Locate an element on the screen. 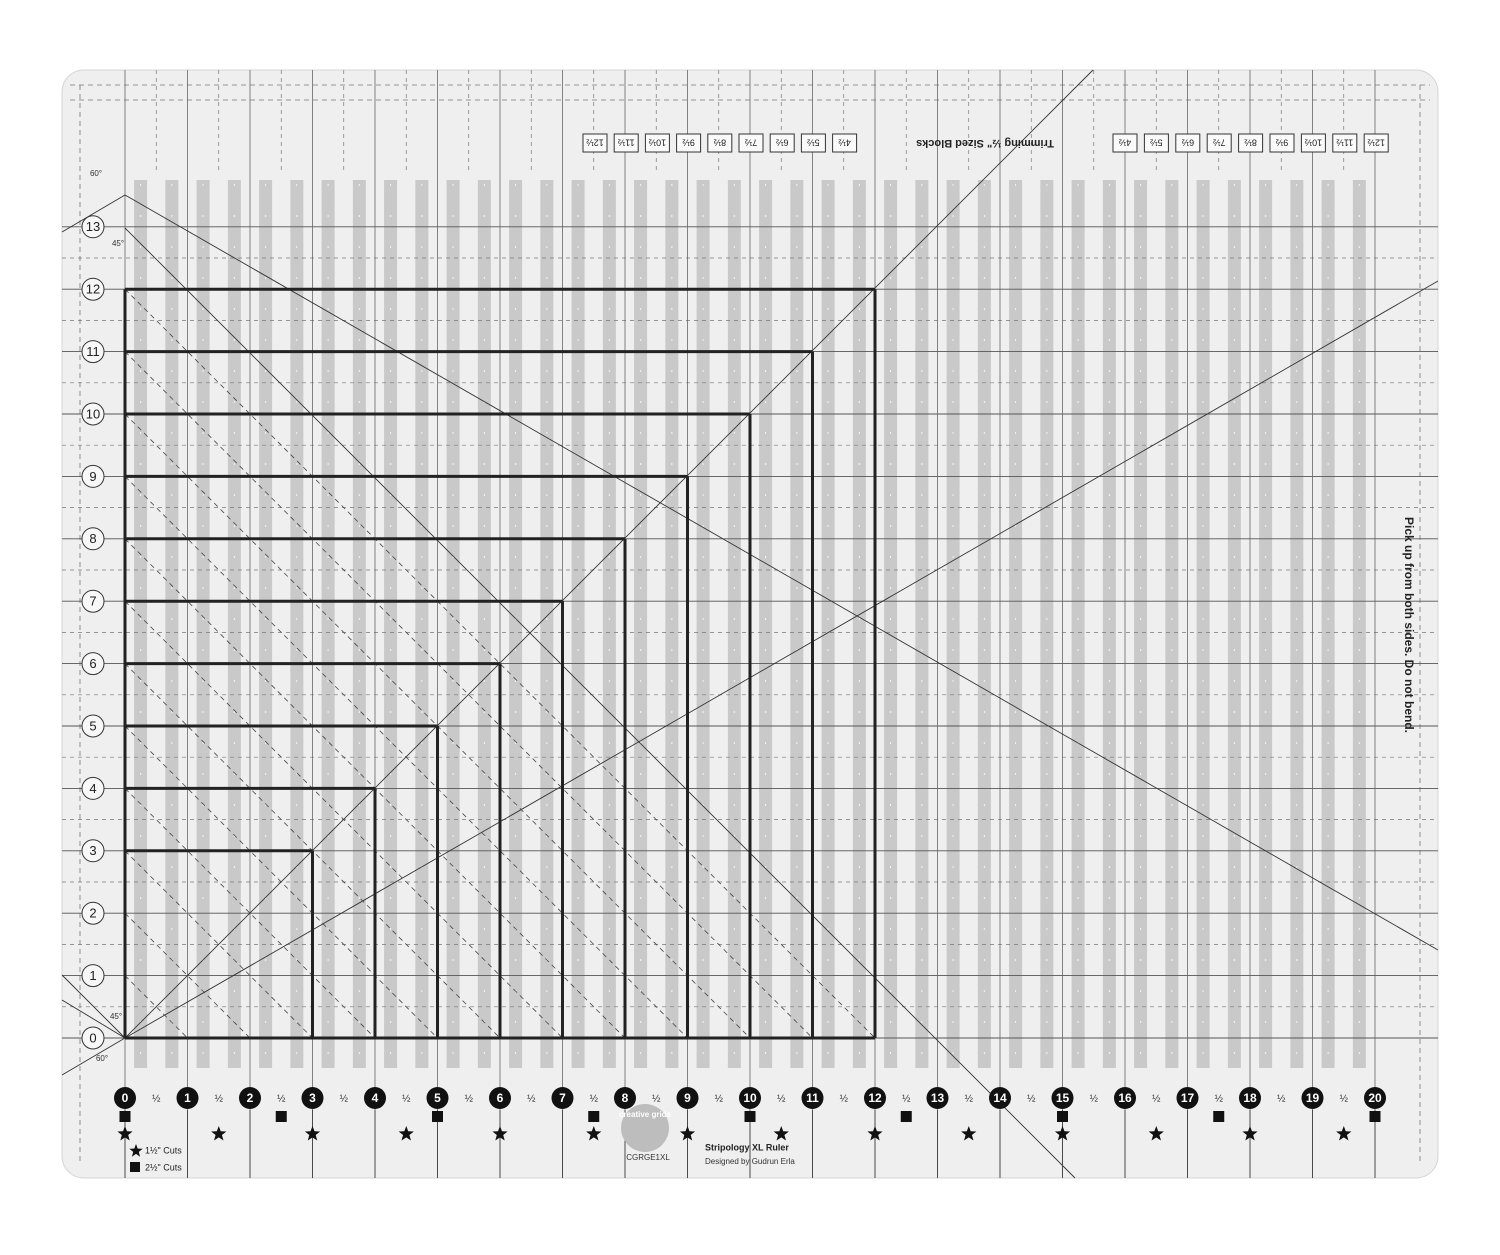 The height and width of the screenshot is (1255, 1500). x-label: 0 is located at coordinates (125, 1098).